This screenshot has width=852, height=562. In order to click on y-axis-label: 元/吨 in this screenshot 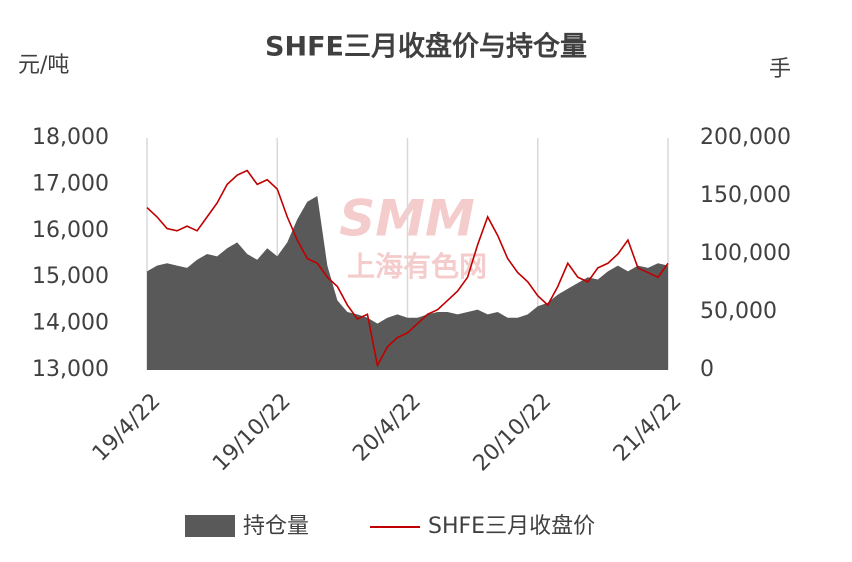, I will do `click(43, 65)`.